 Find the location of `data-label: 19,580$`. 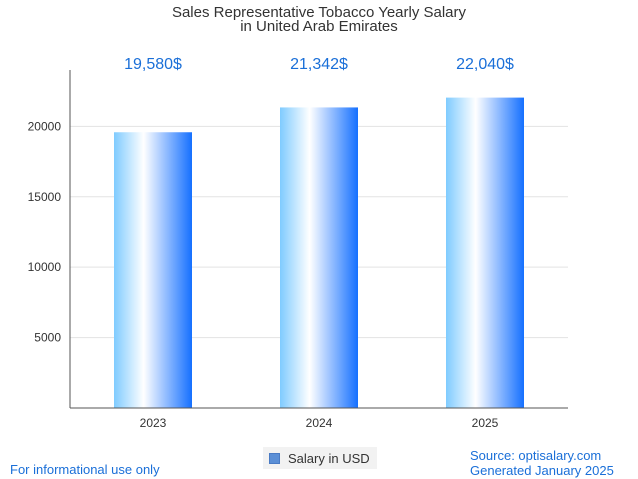

data-label: 19,580$ is located at coordinates (153, 64).